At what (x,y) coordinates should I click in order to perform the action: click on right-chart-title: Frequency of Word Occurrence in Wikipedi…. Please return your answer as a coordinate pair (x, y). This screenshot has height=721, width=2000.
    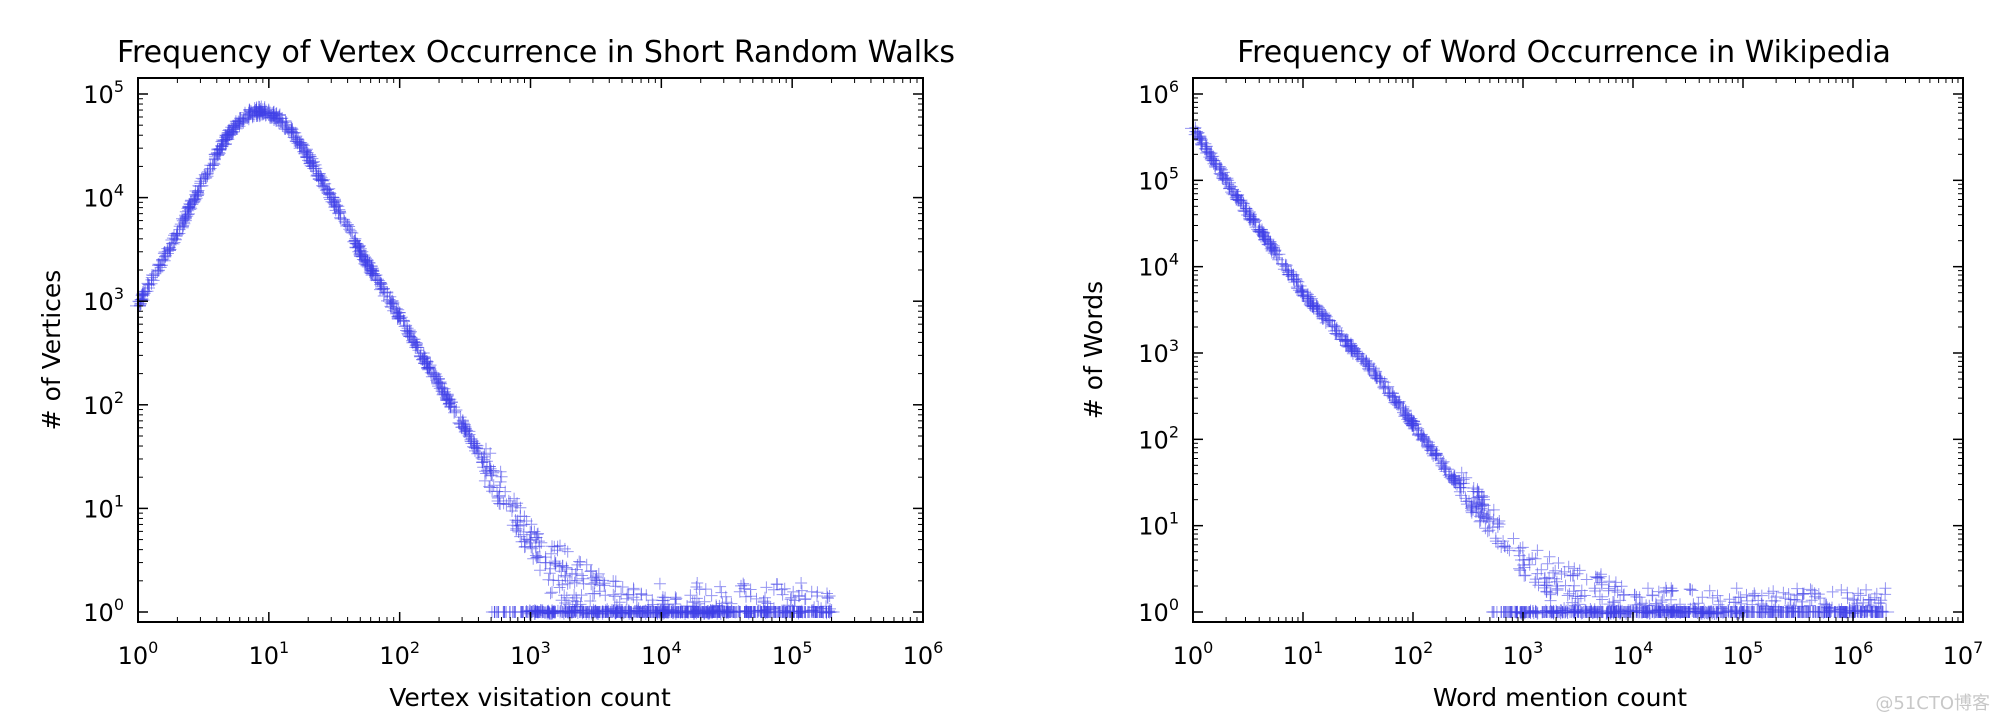
    Looking at the image, I should click on (1564, 52).